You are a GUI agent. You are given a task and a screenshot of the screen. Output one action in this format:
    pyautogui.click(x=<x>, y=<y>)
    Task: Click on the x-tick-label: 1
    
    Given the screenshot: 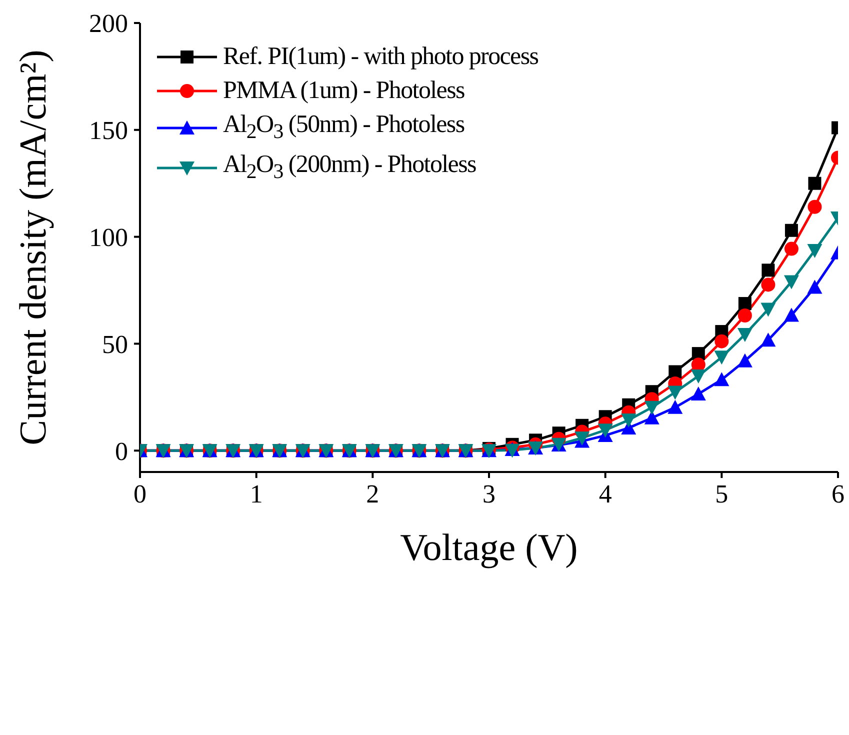 What is the action you would take?
    pyautogui.click(x=256, y=493)
    